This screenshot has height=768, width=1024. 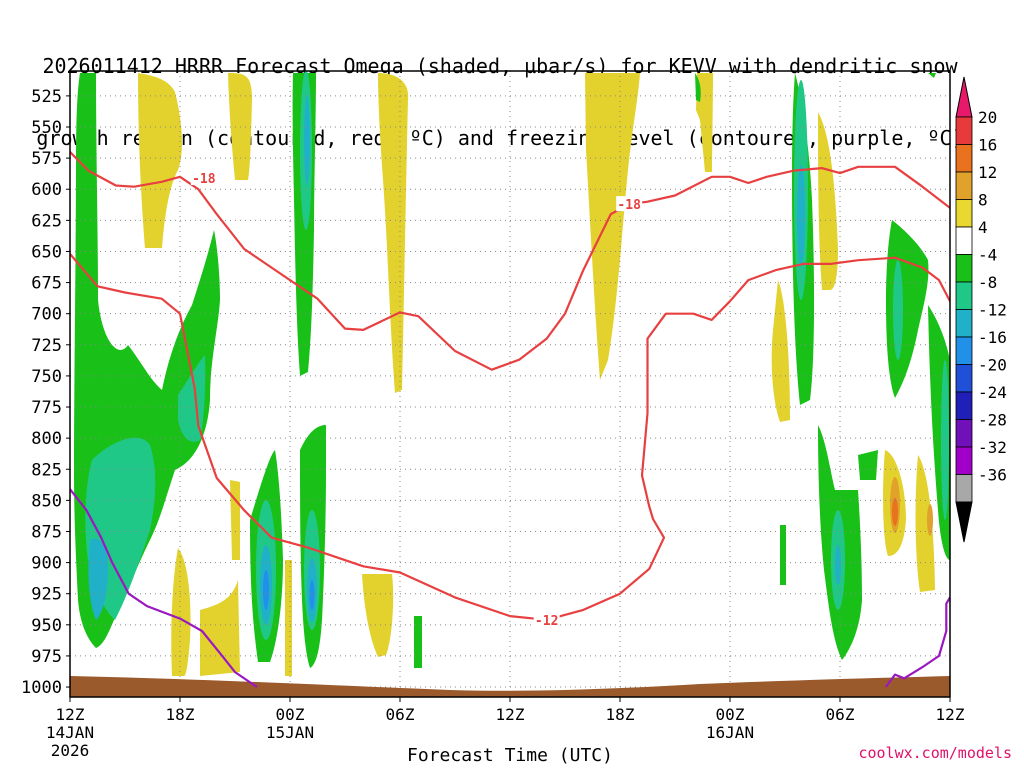 I want to click on y-tick-label: 800, so click(x=46, y=439).